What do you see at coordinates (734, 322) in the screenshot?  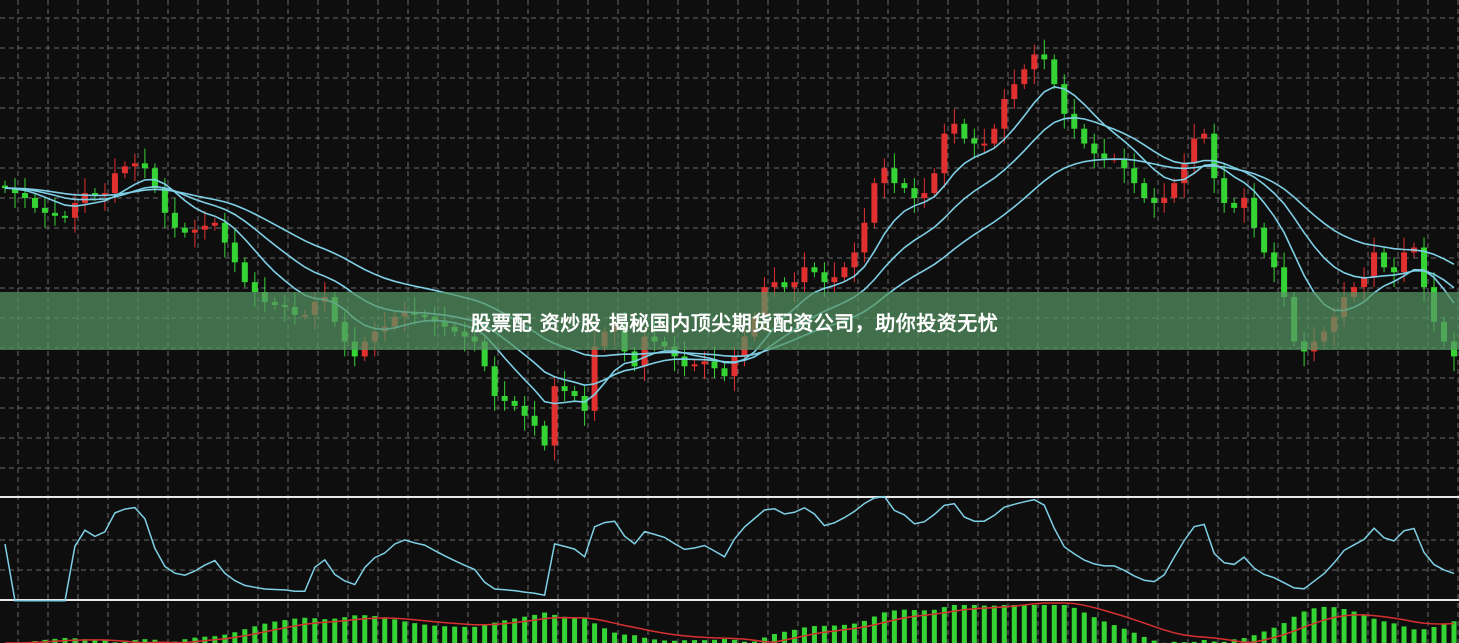 I see `banner-text: 股票配 资炒股 揭秘国内顶尖期货配资公司，助你投资无忧` at bounding box center [734, 322].